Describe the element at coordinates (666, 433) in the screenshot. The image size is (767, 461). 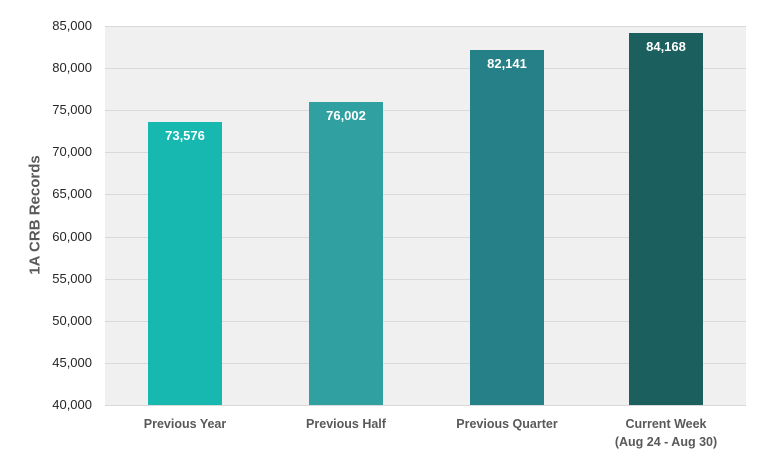
I see `x-tick-label: Current Week (Aug 24 - Aug 30)` at that location.